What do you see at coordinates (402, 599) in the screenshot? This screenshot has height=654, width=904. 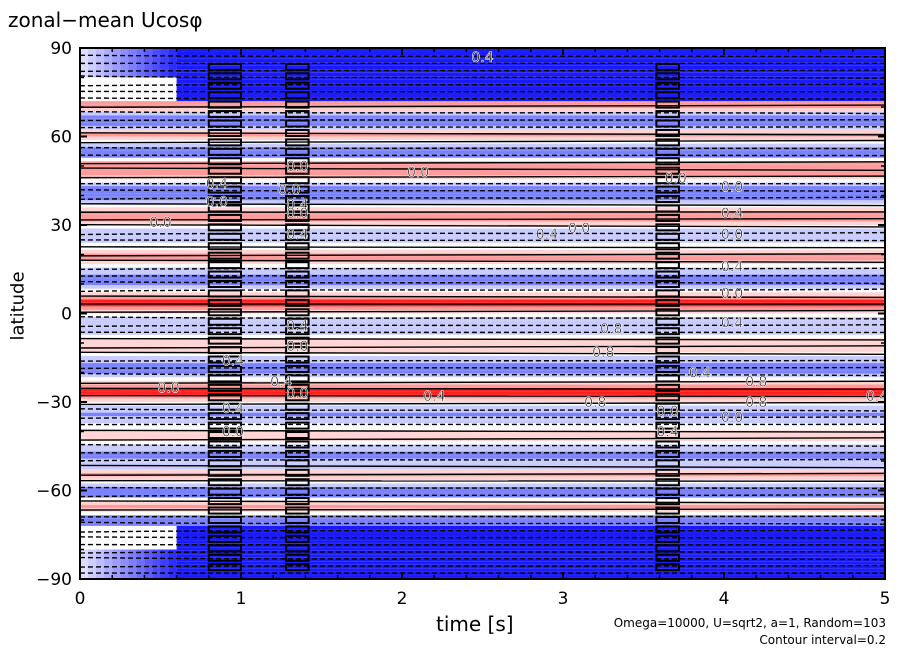 I see `x-tick-label: 2` at bounding box center [402, 599].